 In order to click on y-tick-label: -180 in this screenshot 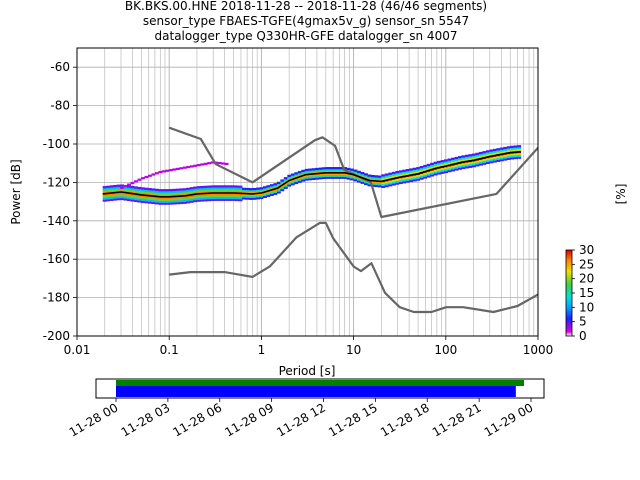, I will do `click(56, 298)`.